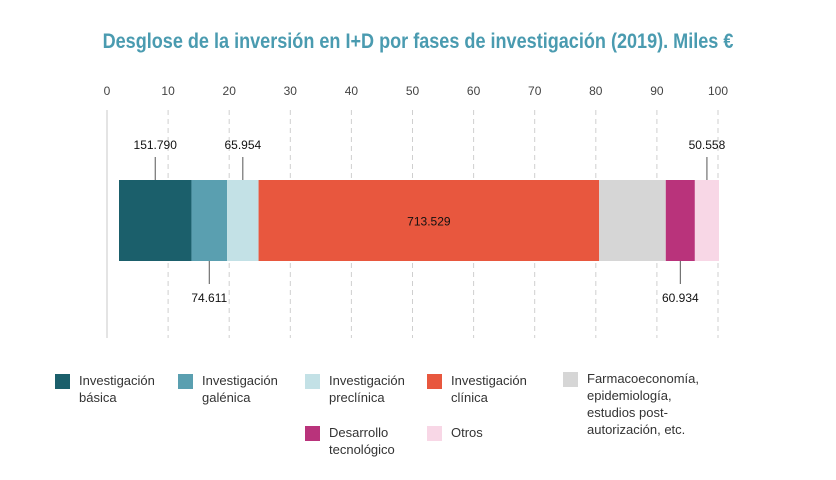 The height and width of the screenshot is (480, 836). I want to click on legend-item: Investigación clínica, so click(477, 389).